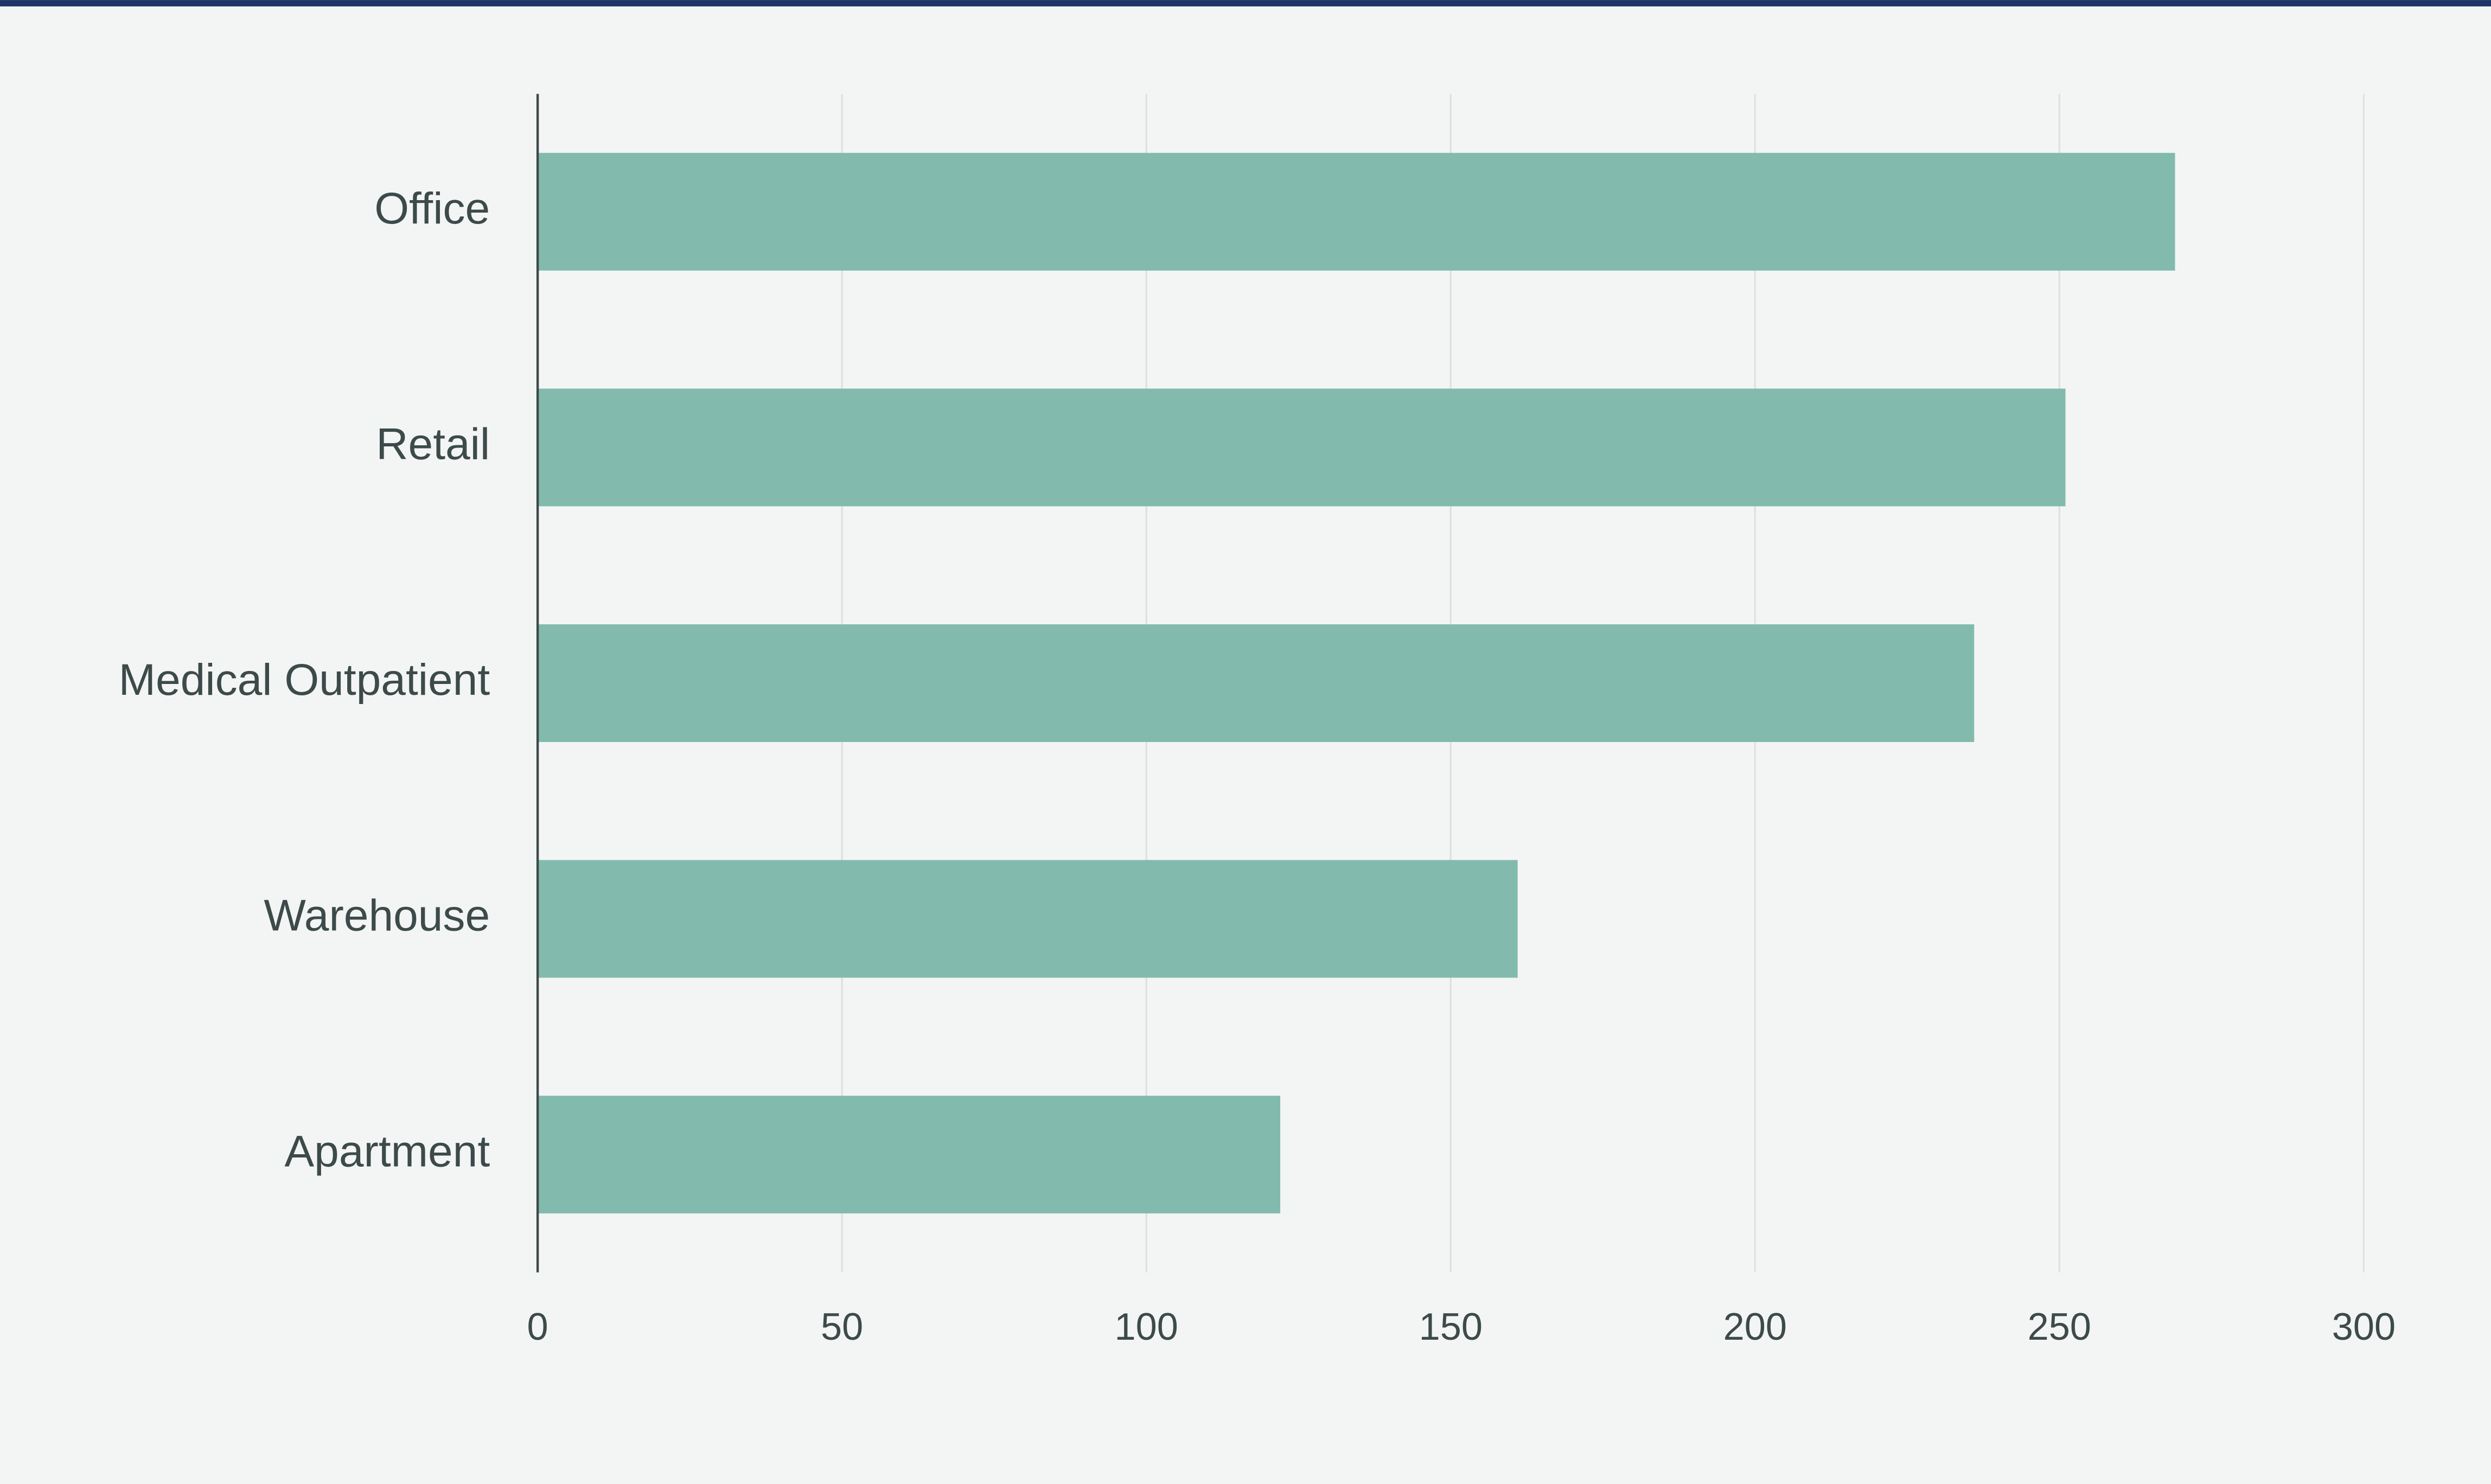 The image size is (2491, 1484). What do you see at coordinates (305, 680) in the screenshot?
I see `y-tick-label: Medical Outpatient` at bounding box center [305, 680].